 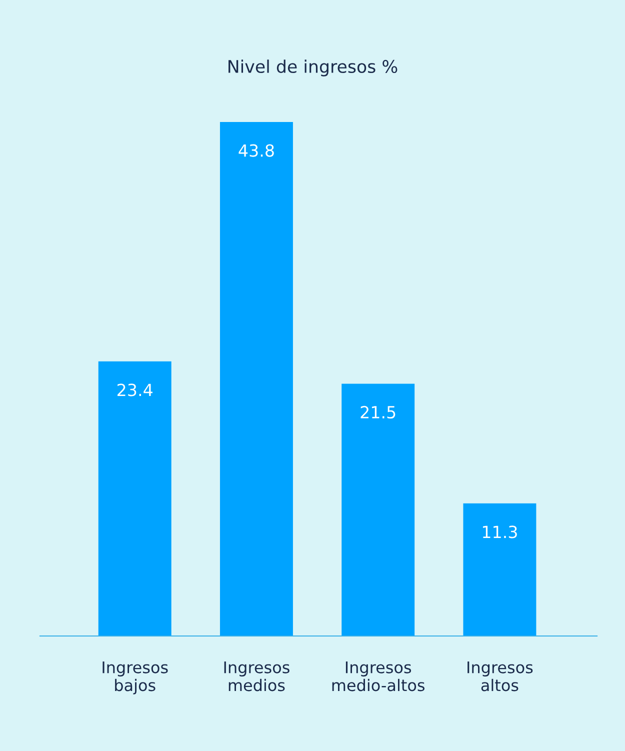 I want to click on data-label: 21.5, so click(x=378, y=412).